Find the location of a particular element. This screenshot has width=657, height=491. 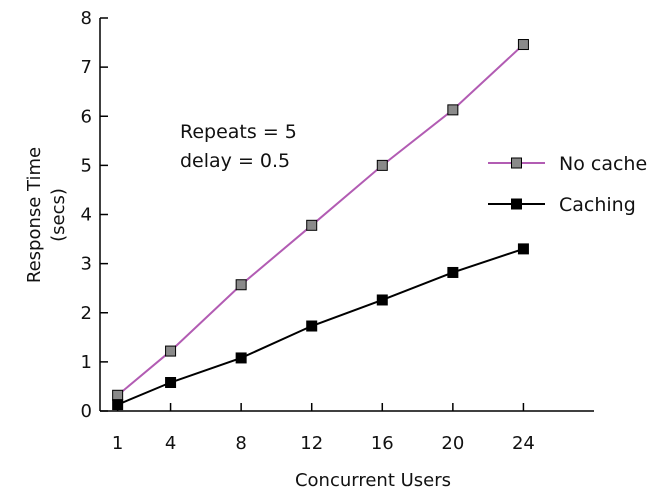

annotation-delay: delay = 0.5 is located at coordinates (235, 161).